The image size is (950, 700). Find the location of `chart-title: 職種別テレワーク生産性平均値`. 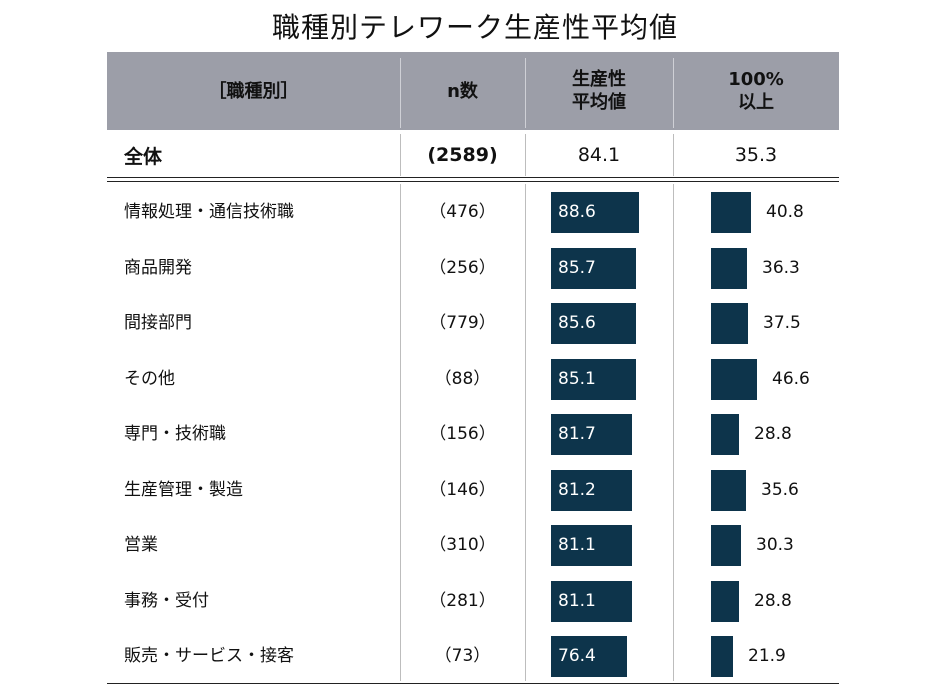

chart-title: 職種別テレワーク生産性平均値 is located at coordinates (474, 27).